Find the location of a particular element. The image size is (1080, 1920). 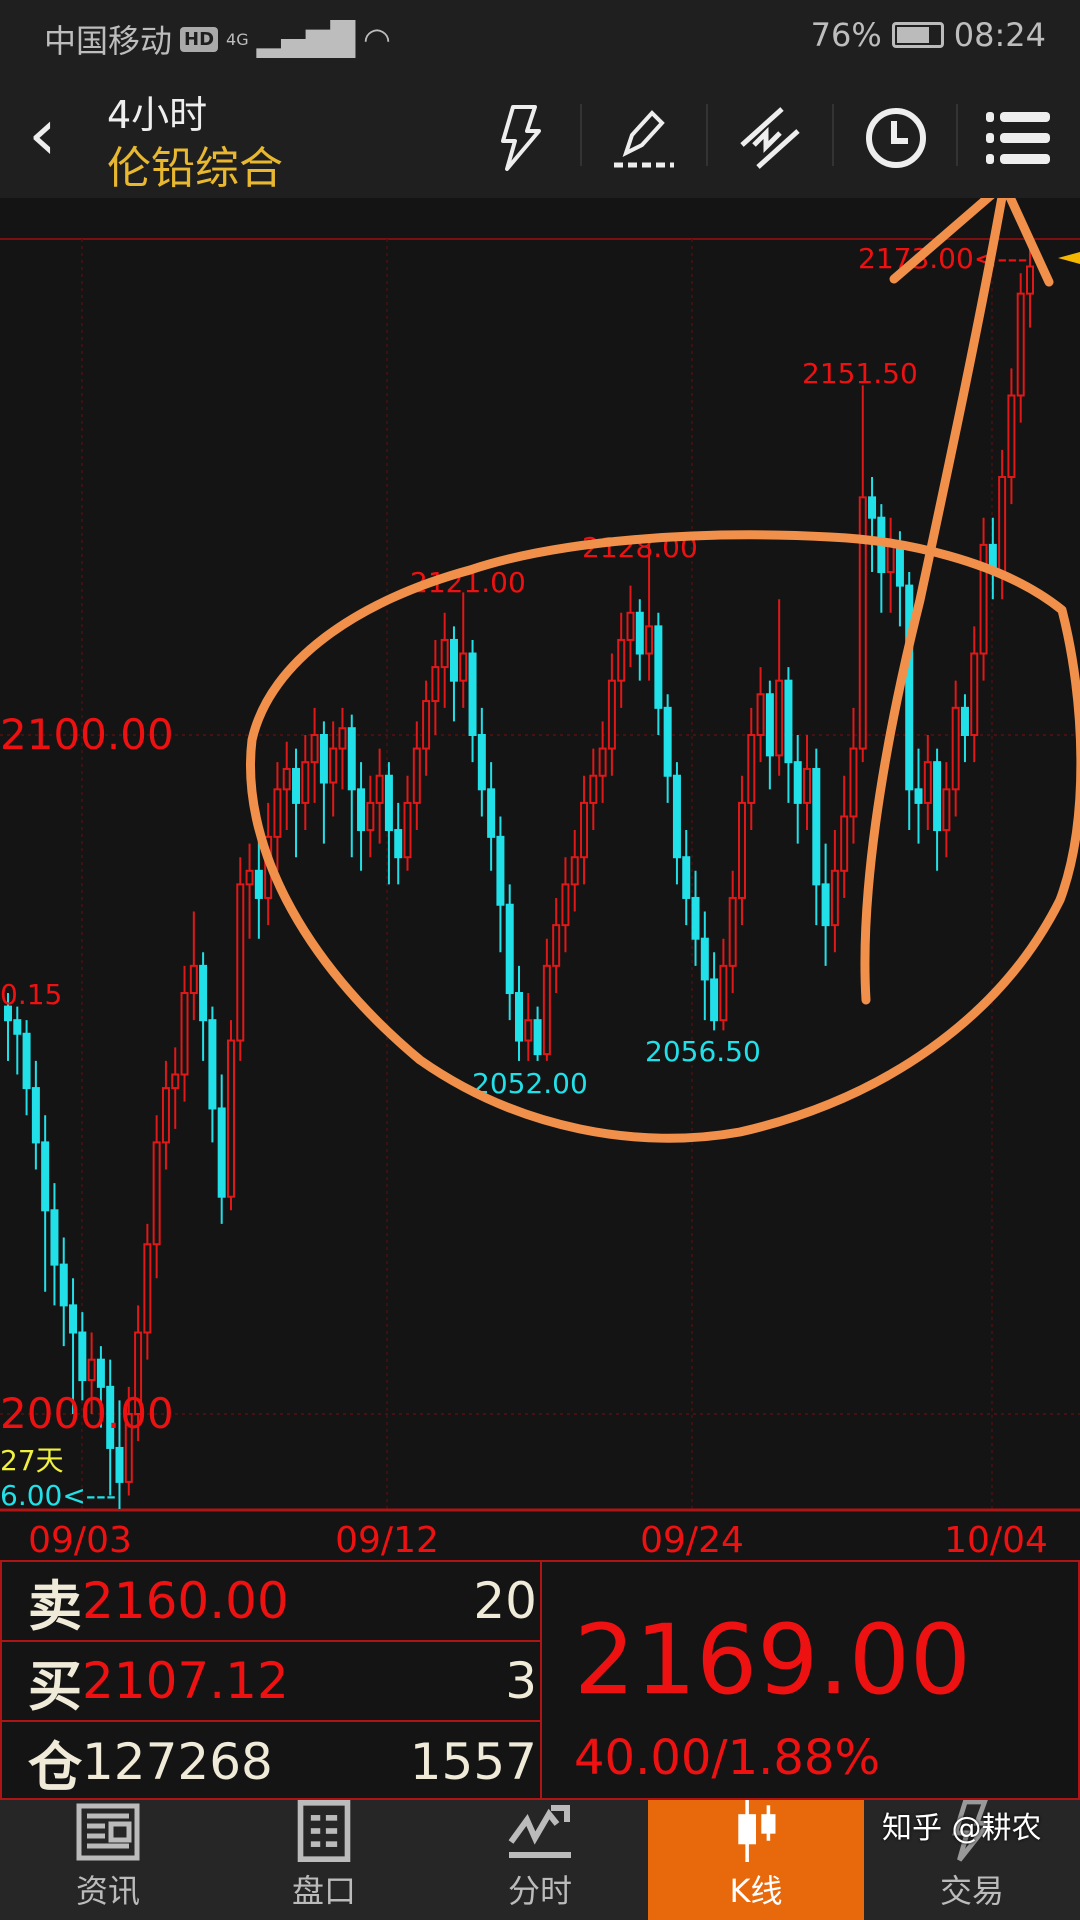

pencil-draw-icon is located at coordinates (644, 139).